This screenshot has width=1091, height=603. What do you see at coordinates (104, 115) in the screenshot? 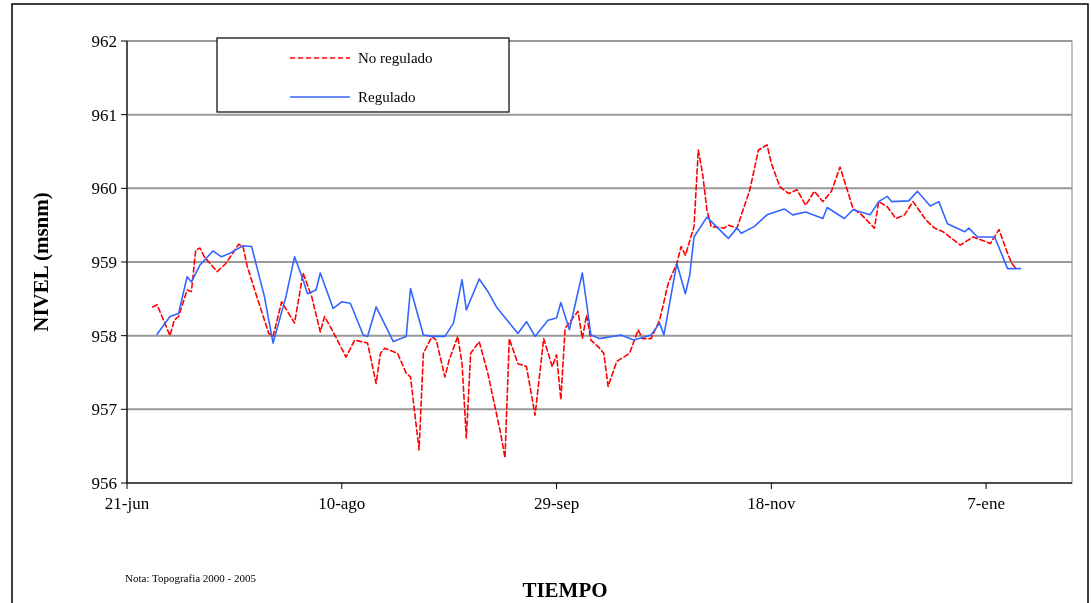
I see `y-tick-label: 961` at bounding box center [104, 115].